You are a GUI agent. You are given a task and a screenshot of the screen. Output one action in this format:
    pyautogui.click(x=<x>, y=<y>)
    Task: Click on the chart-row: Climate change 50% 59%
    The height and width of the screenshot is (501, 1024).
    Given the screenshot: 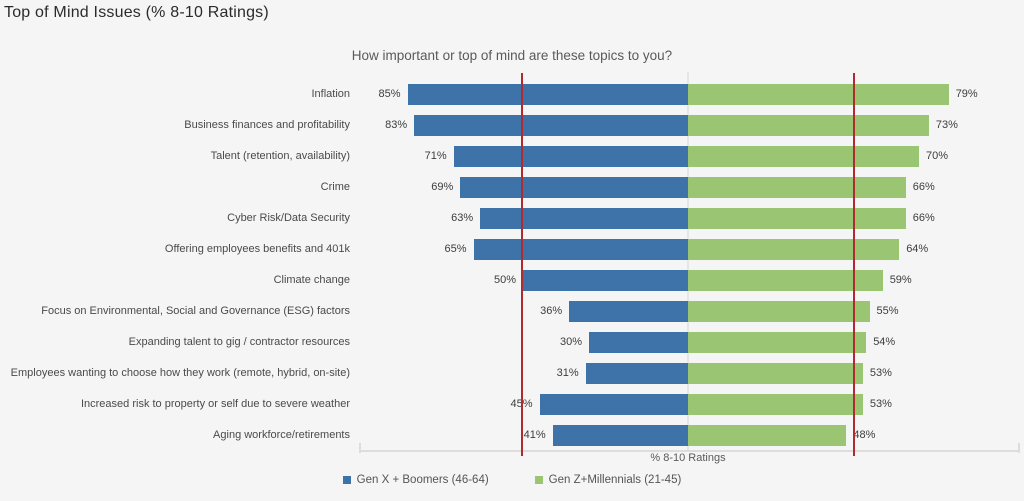 What is the action you would take?
    pyautogui.click(x=512, y=280)
    